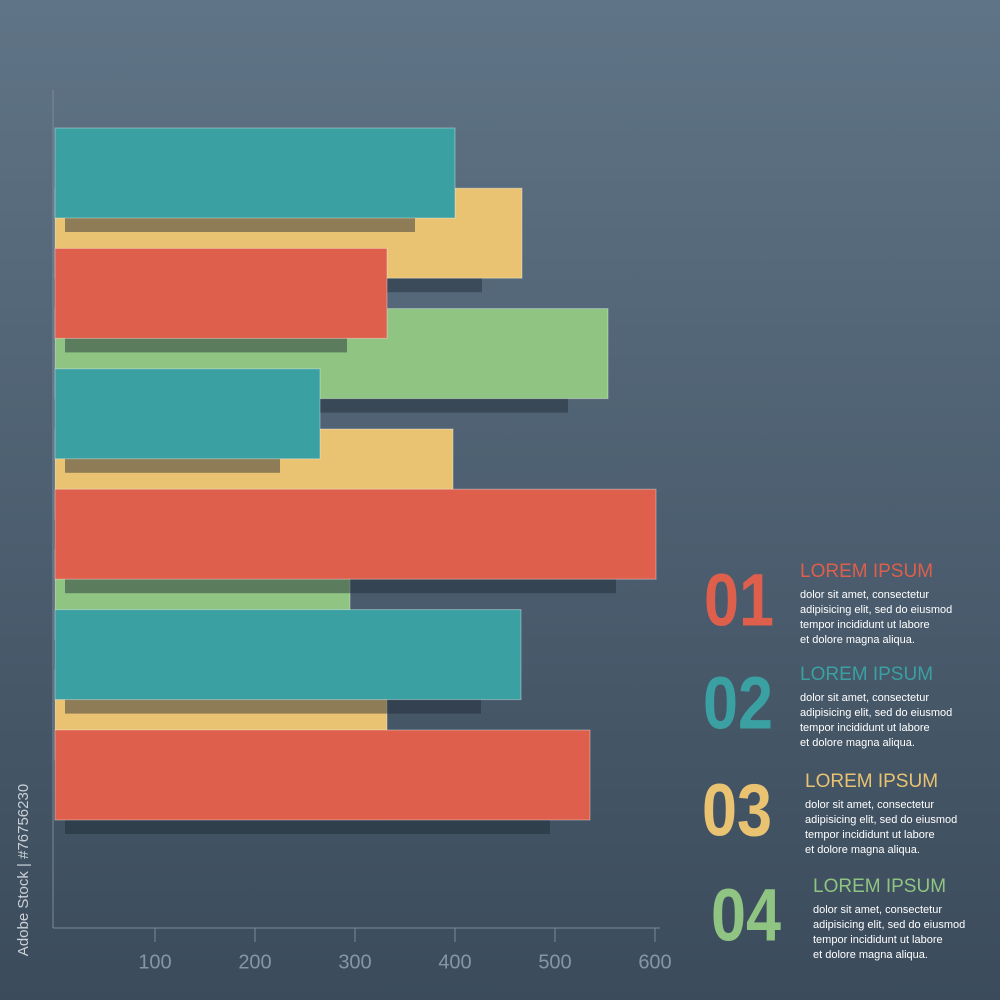 Image resolution: width=1000 pixels, height=1000 pixels. I want to click on x-tick-label: 500, so click(554, 962).